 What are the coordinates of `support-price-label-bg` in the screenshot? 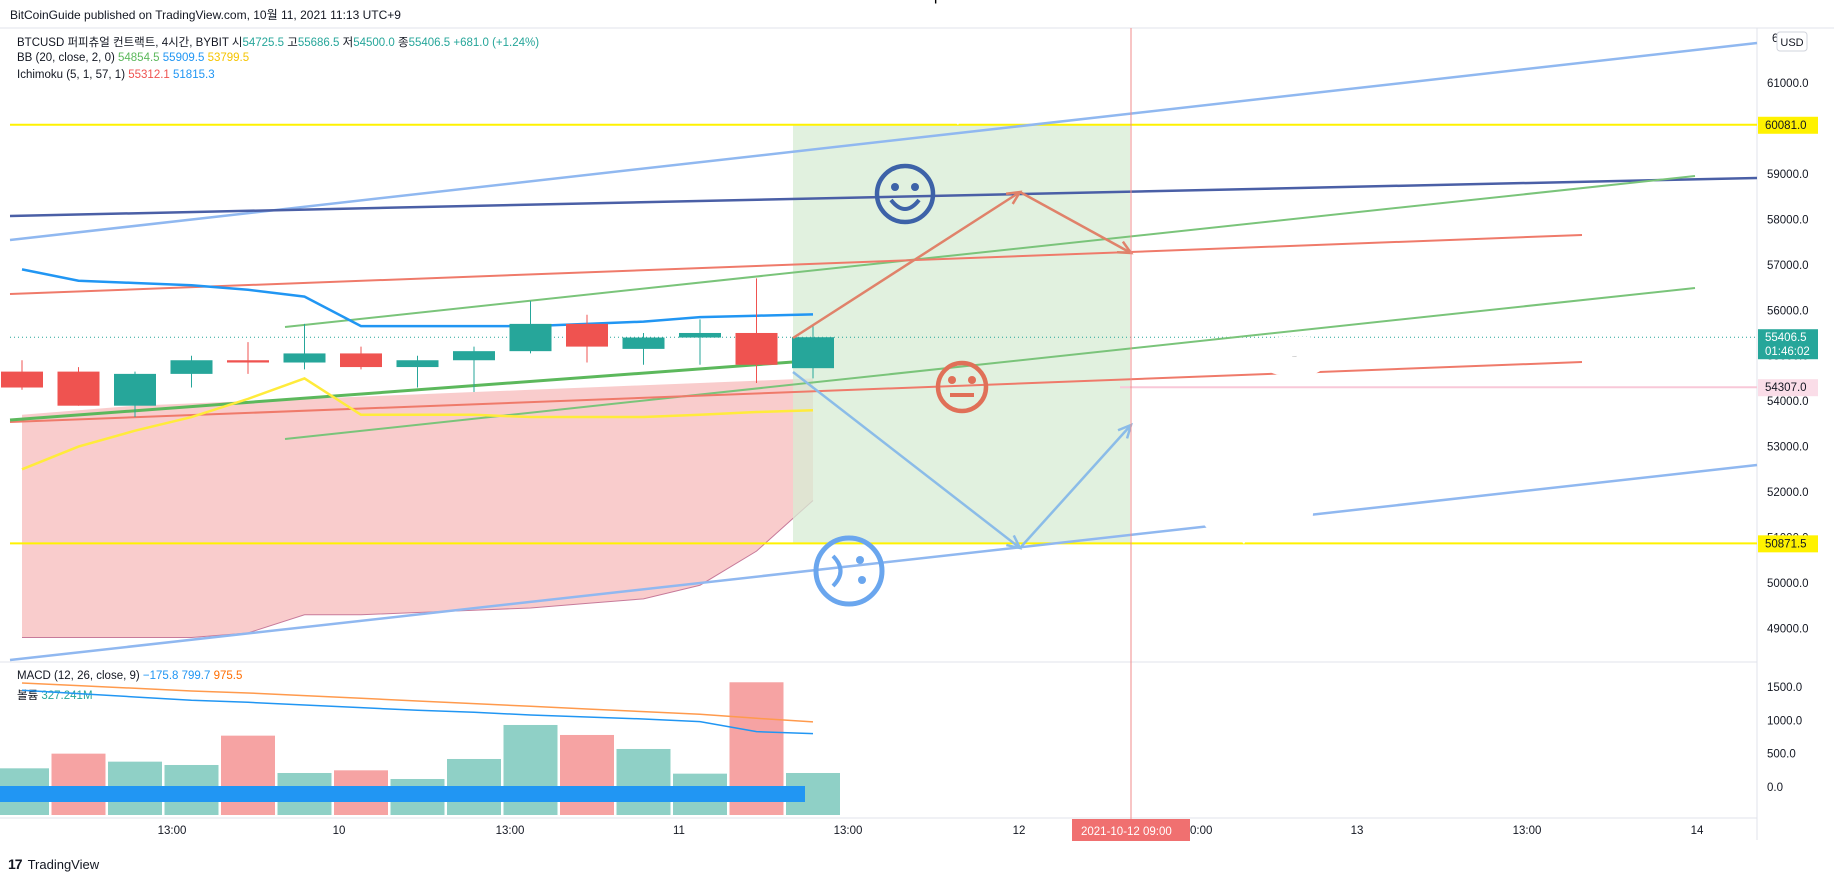 It's located at (1788, 544).